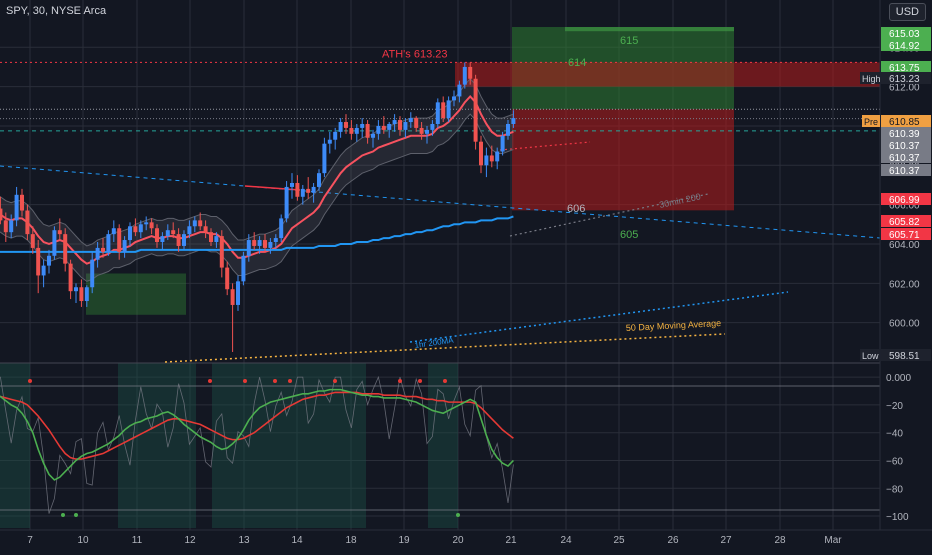 The width and height of the screenshot is (932, 555). I want to click on time-axis-tick: 10, so click(83, 540).